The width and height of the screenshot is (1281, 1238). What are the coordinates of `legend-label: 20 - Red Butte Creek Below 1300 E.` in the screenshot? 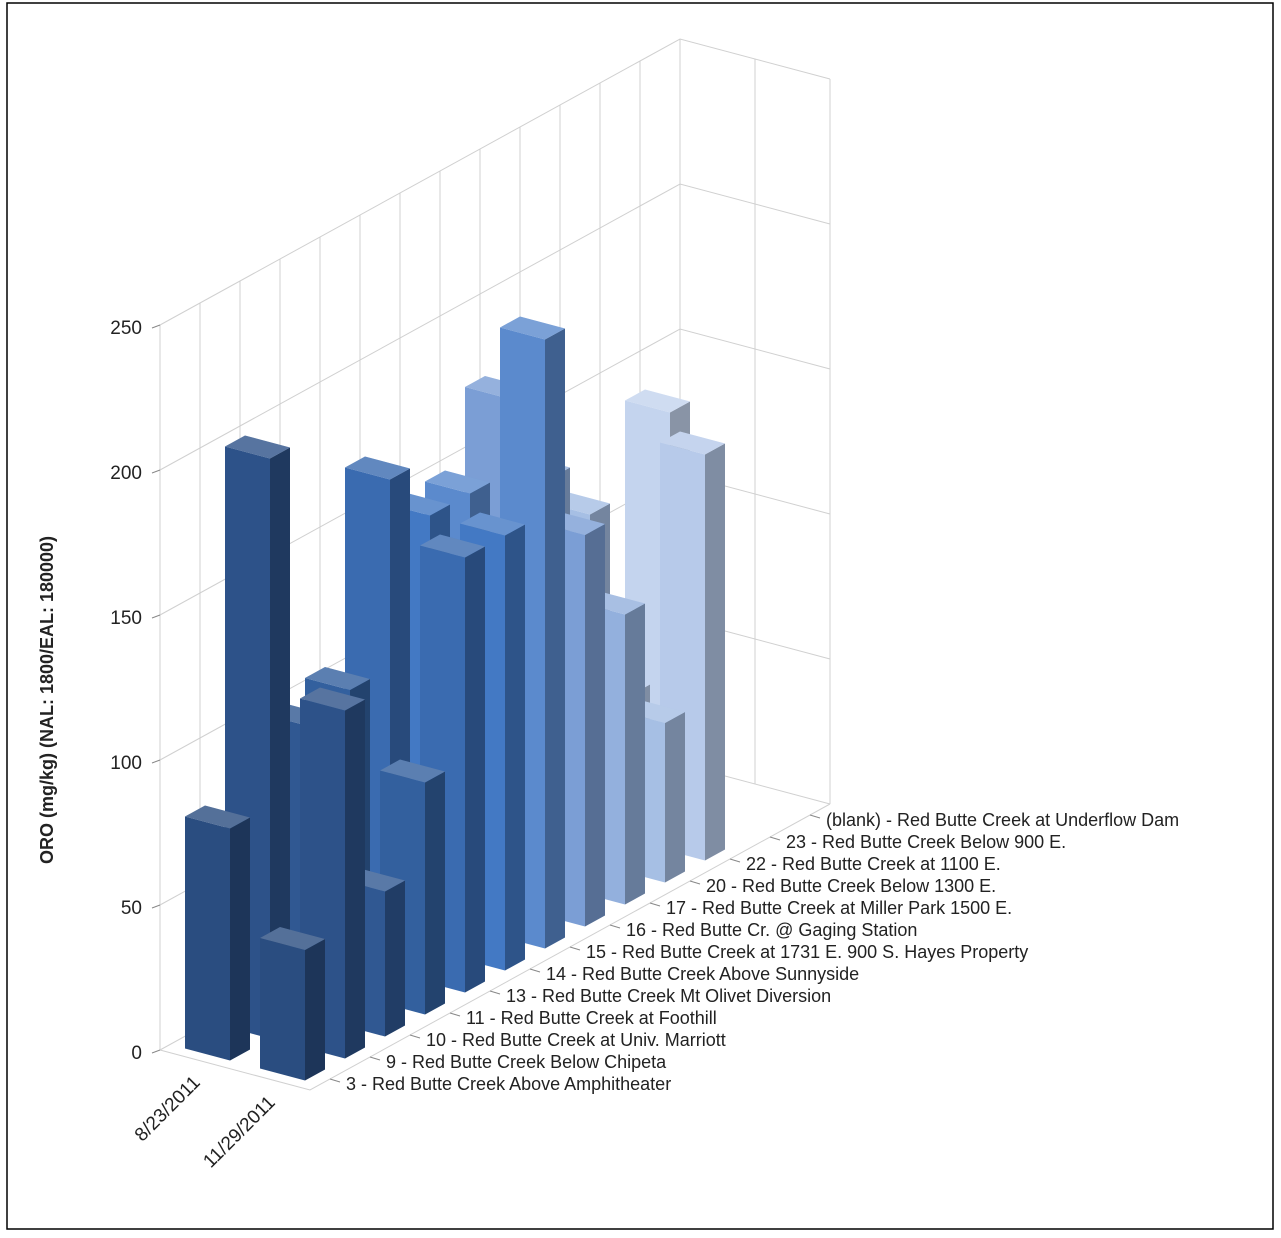 It's located at (851, 886).